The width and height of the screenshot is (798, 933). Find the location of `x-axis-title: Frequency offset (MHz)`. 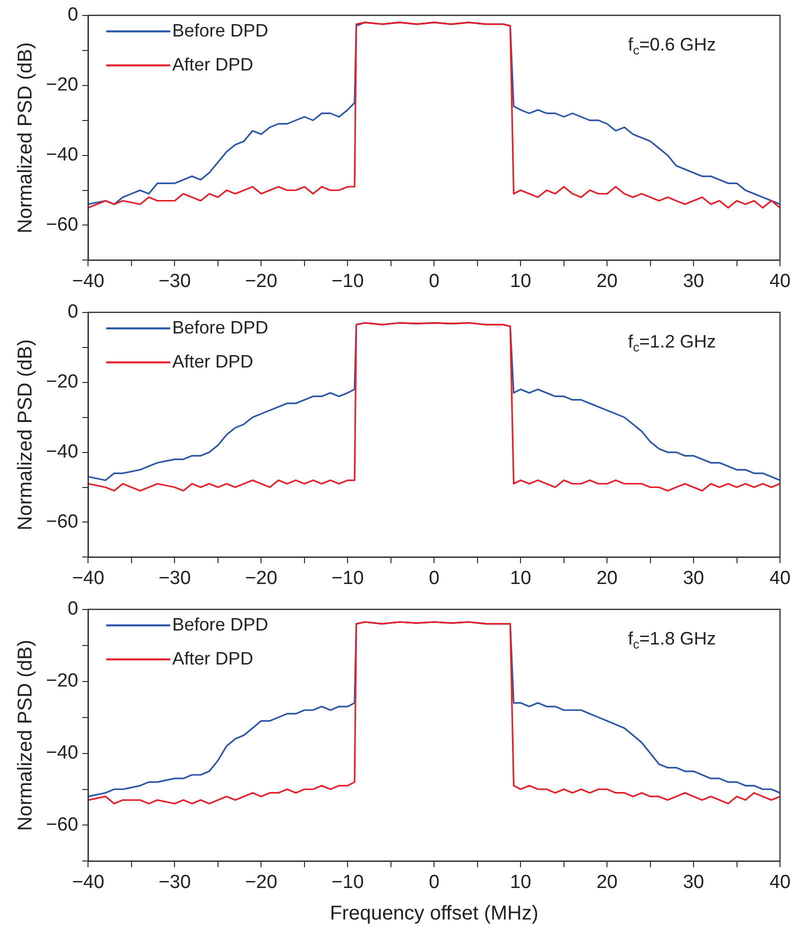

x-axis-title: Frequency offset (MHz) is located at coordinates (434, 913).